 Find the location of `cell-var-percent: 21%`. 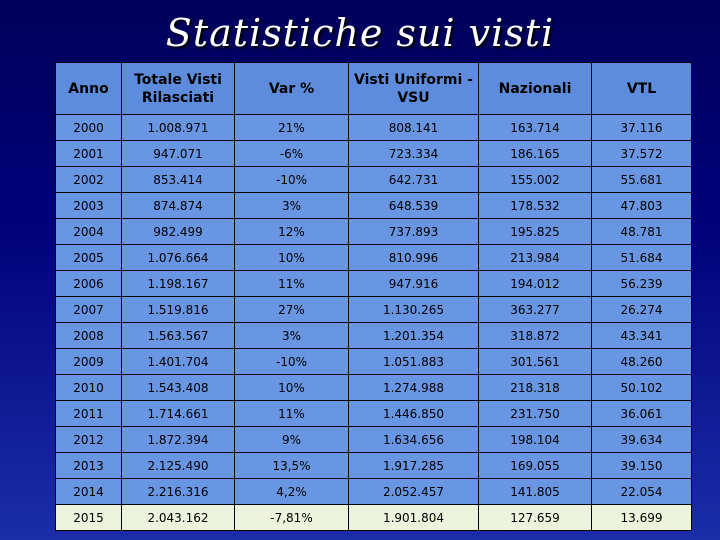

cell-var-percent: 21% is located at coordinates (291, 127).